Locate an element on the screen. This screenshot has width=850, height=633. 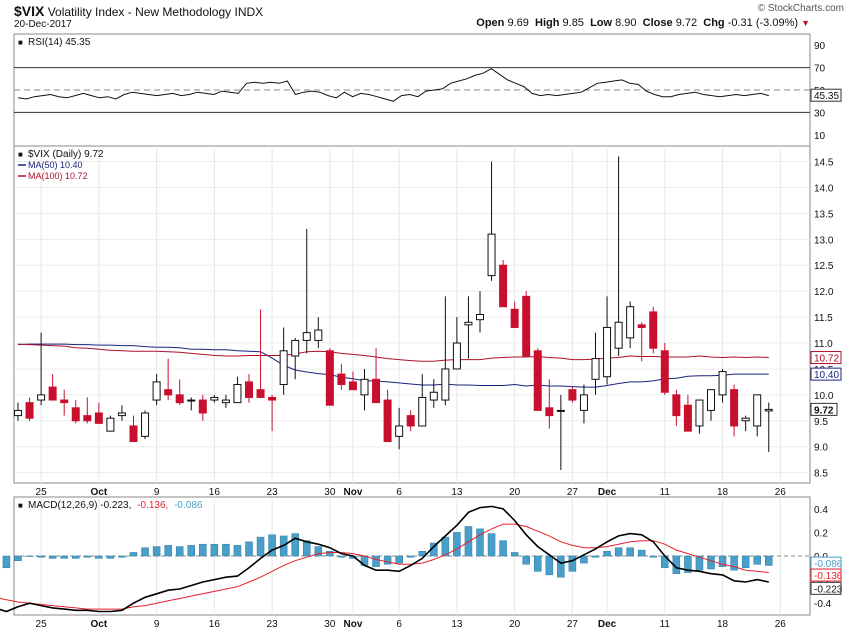
x-tick-label: 18 is located at coordinates (723, 492).